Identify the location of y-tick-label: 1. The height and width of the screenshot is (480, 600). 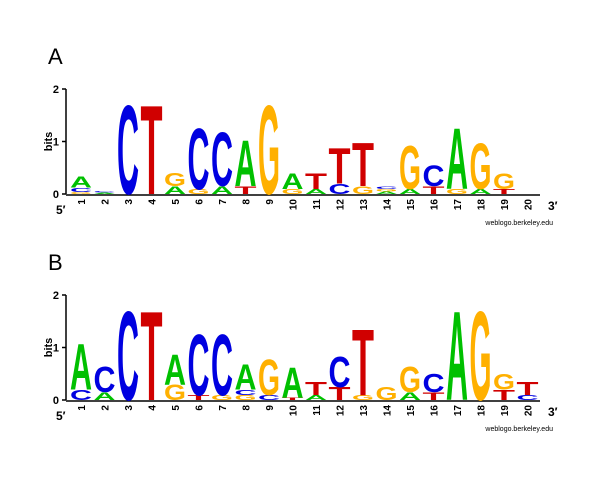
(56, 349).